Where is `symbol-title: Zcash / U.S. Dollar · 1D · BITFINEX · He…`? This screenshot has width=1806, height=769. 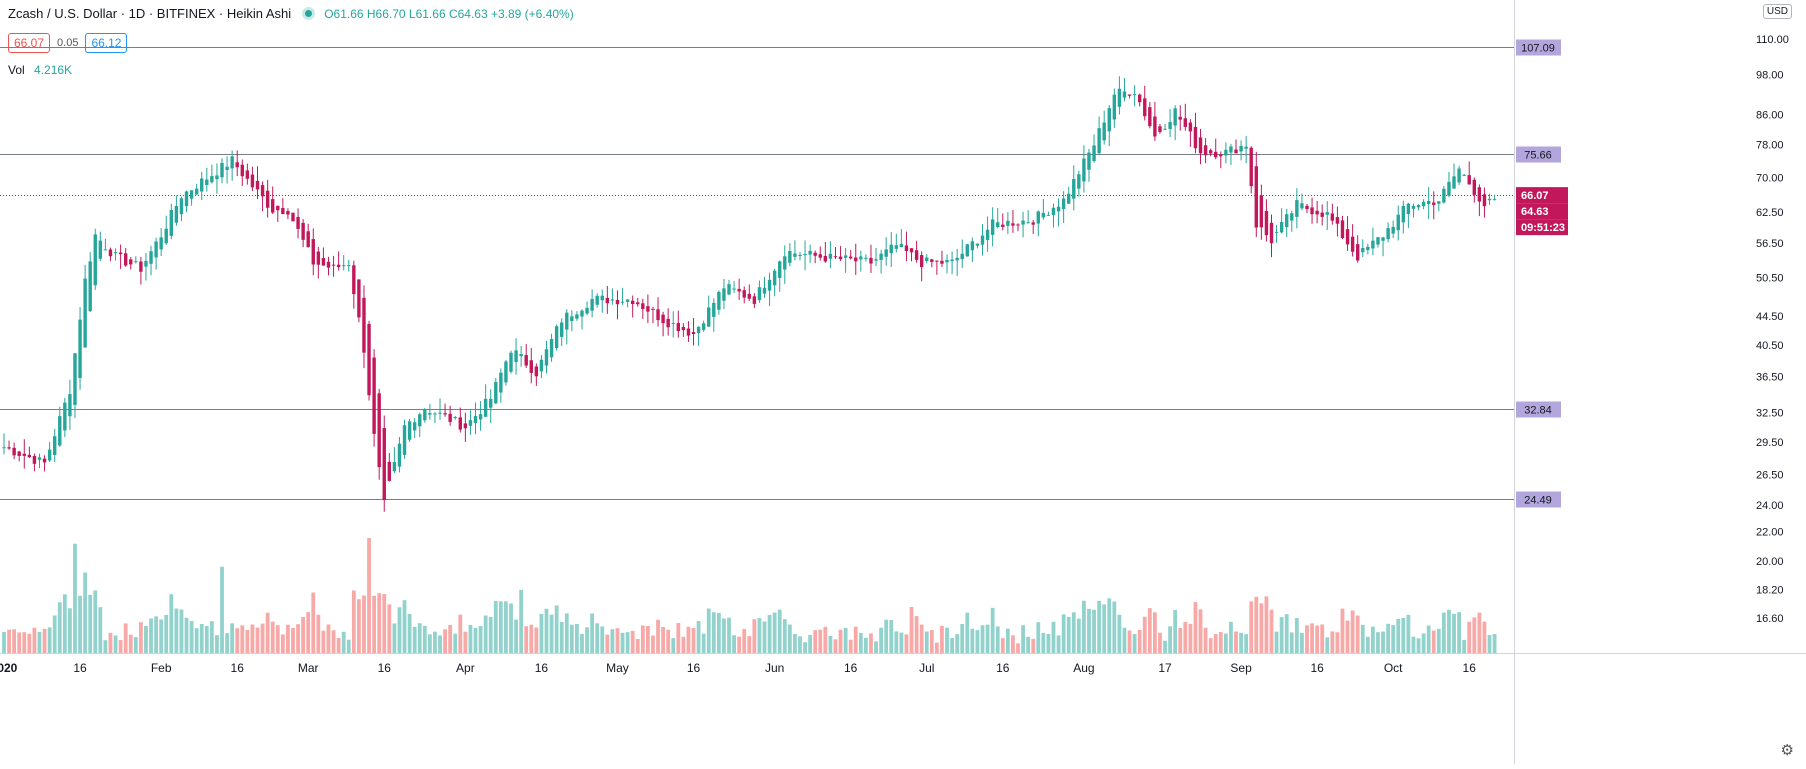 symbol-title: Zcash / U.S. Dollar · 1D · BITFINEX · He… is located at coordinates (150, 13).